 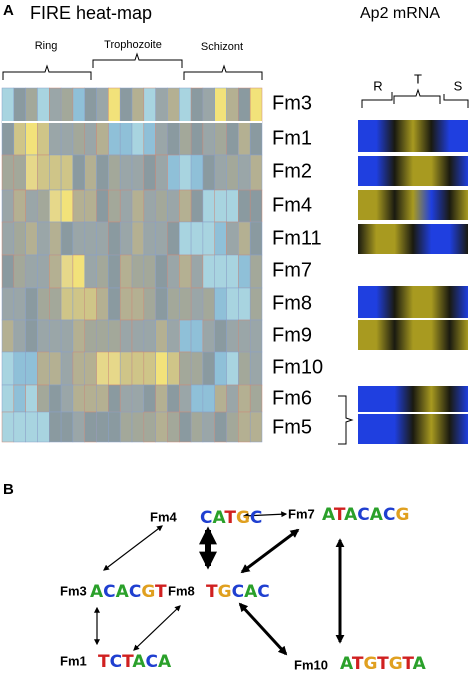 What do you see at coordinates (297, 367) in the screenshot?
I see `row-label: Fm10` at bounding box center [297, 367].